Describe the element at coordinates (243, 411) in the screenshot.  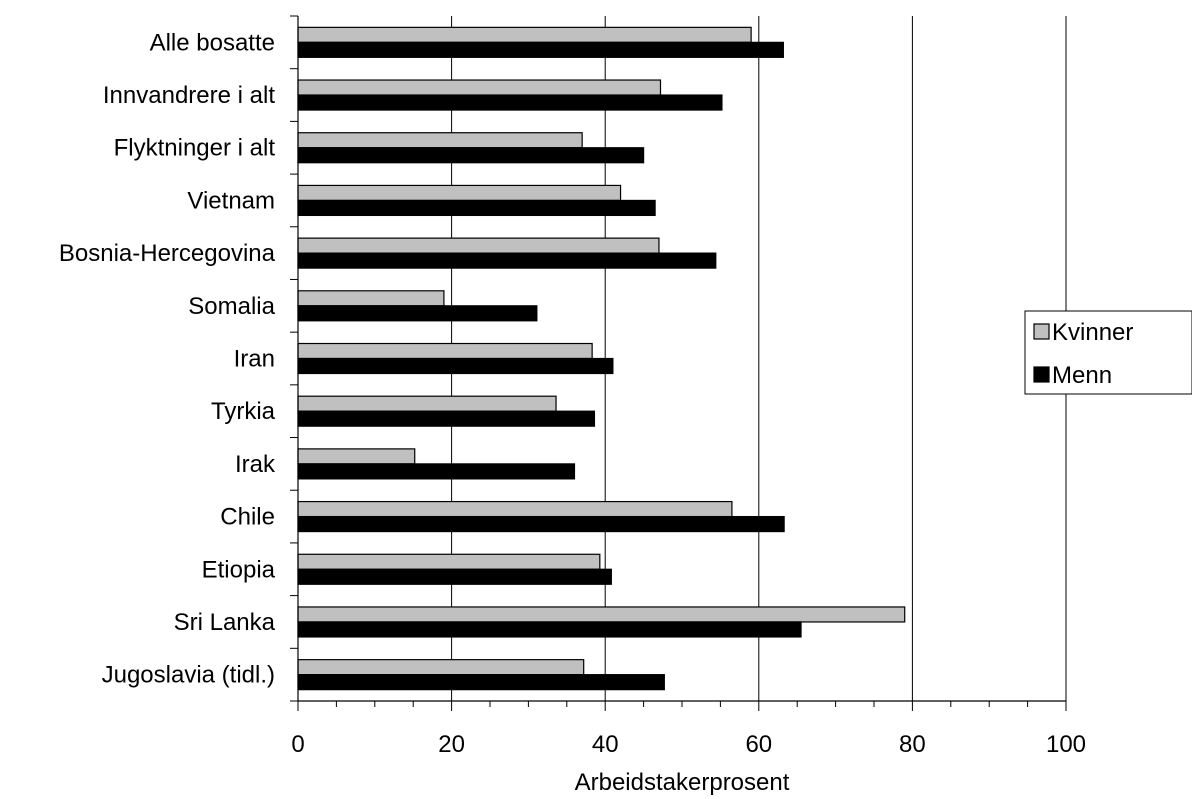
I see `category-label-tyrkia: Tyrkia` at that location.